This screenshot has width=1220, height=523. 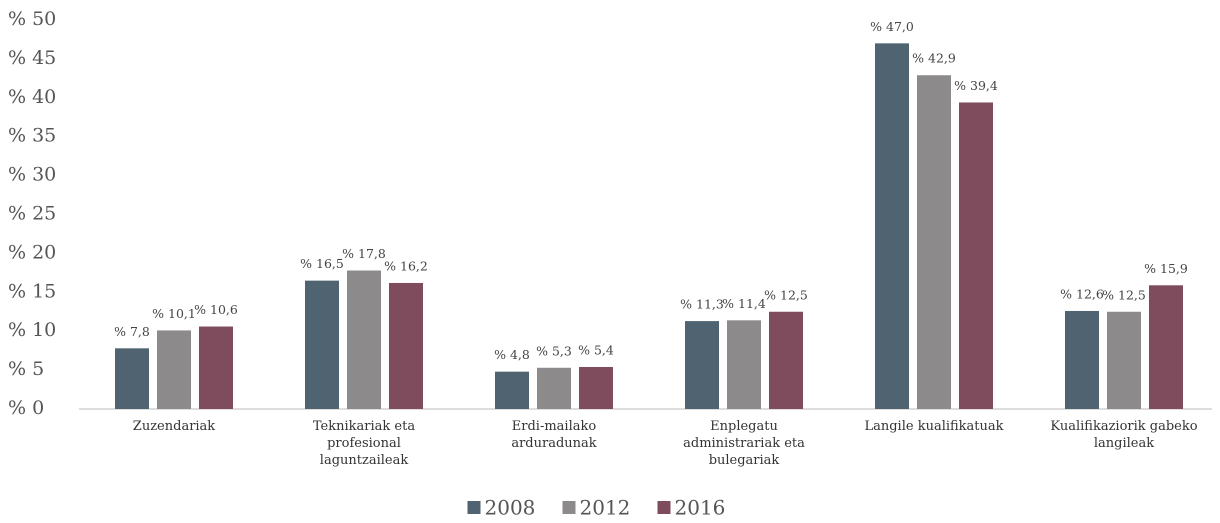 What do you see at coordinates (32, 97) in the screenshot?
I see `y-tick-label: % 40` at bounding box center [32, 97].